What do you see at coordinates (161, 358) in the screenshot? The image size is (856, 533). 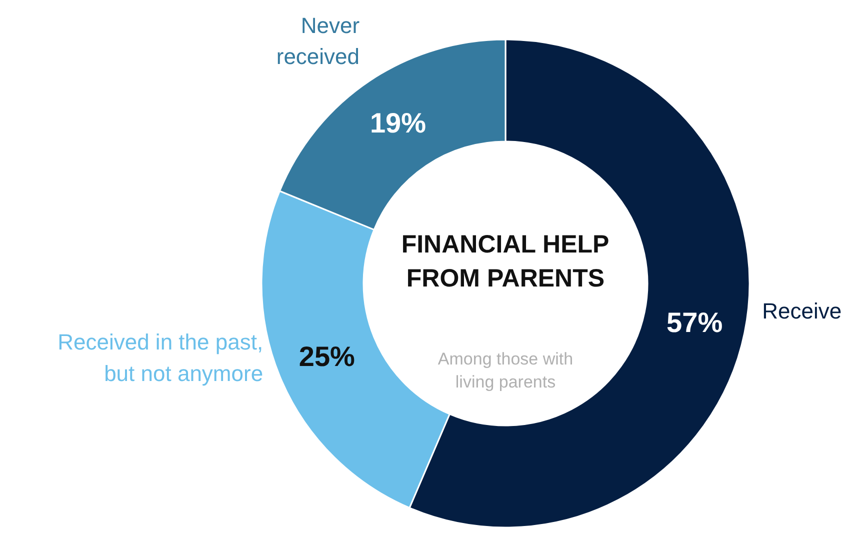 I see `slice-label: Received in the past, but not anymore` at bounding box center [161, 358].